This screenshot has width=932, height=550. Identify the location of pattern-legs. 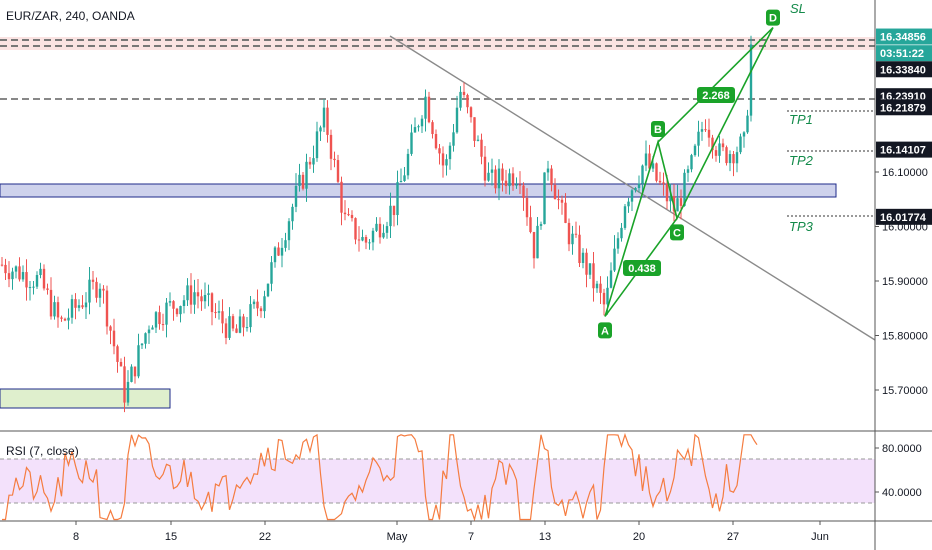
(689, 172).